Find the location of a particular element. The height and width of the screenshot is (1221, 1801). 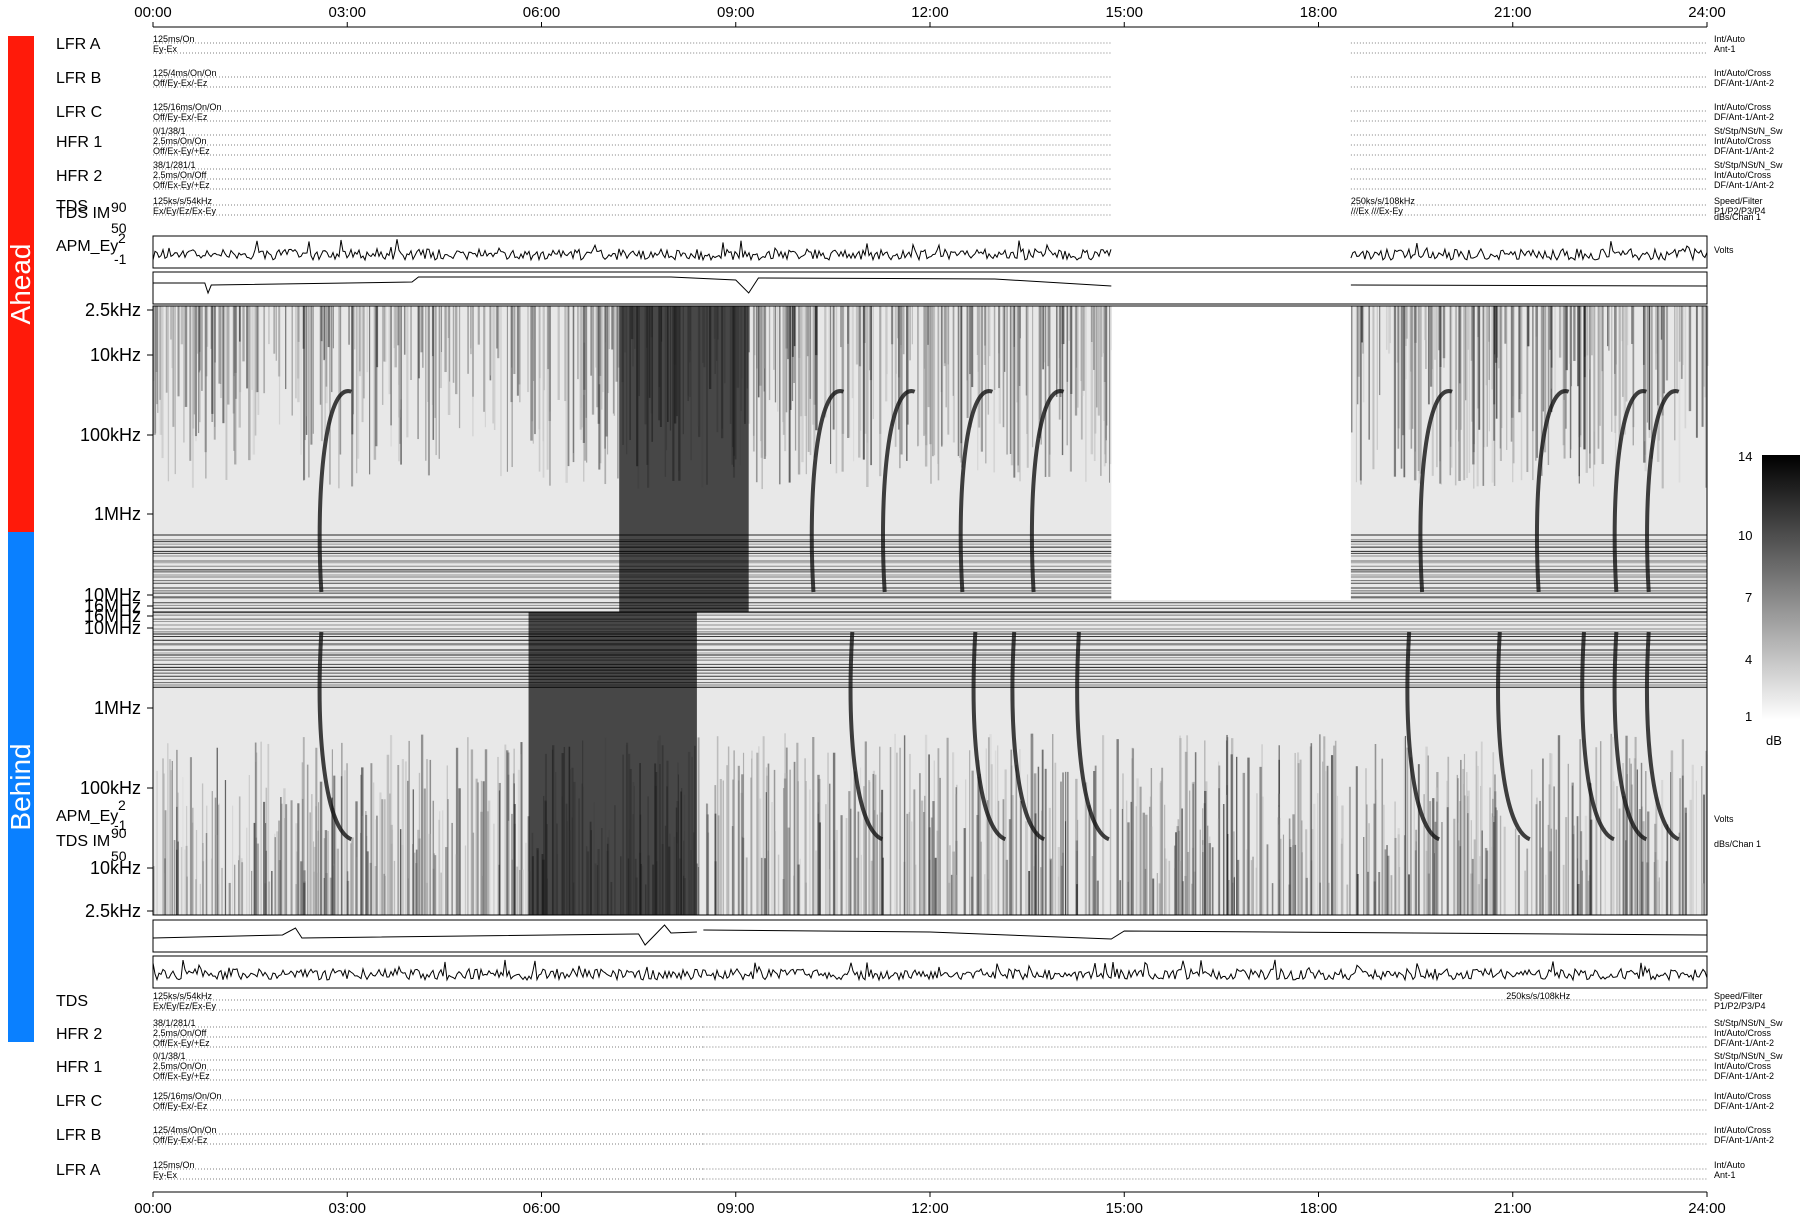

ahead-row-setting: 2.5ms/On/On is located at coordinates (180, 141).